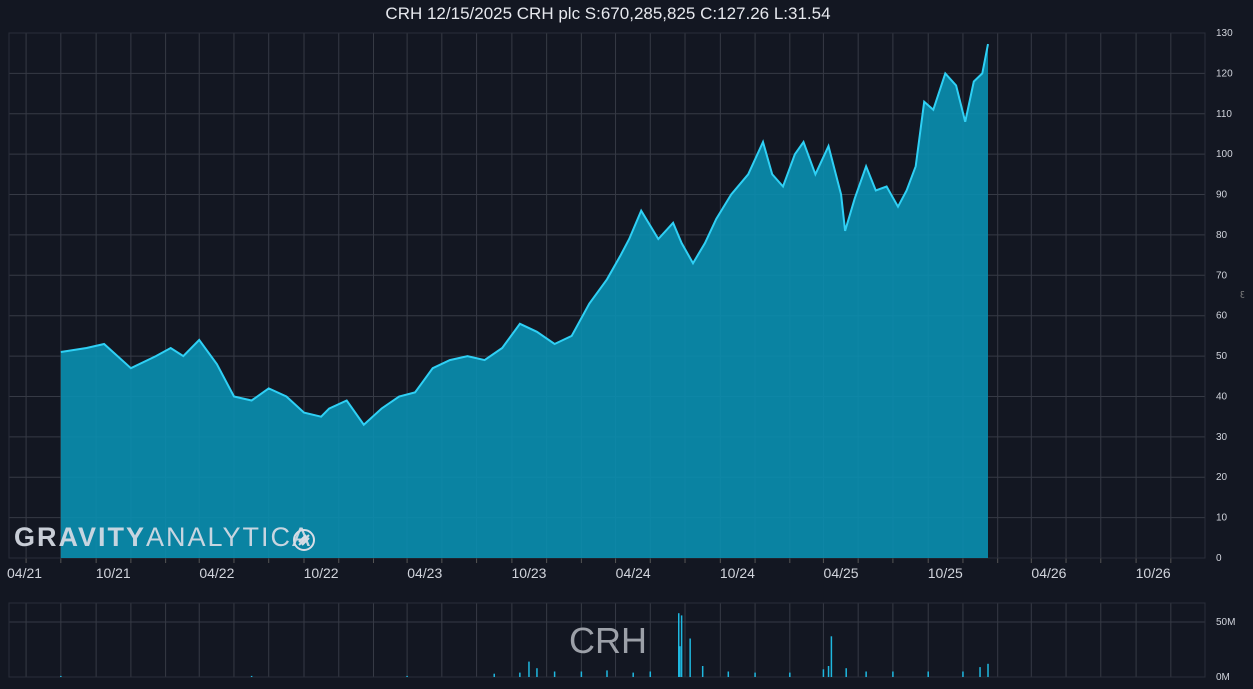  Describe the element at coordinates (424, 573) in the screenshot. I see `x-tick-label: 04/23` at that location.